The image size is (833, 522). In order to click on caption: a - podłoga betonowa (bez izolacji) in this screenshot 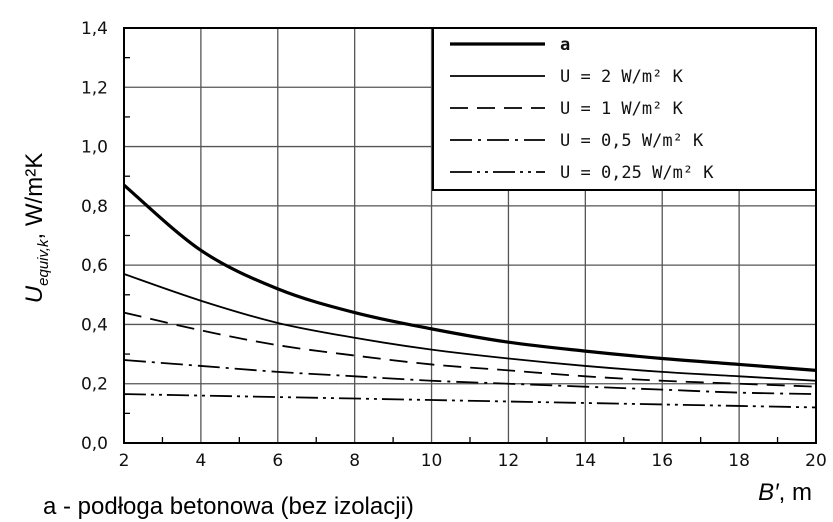, I will do `click(228, 506)`.